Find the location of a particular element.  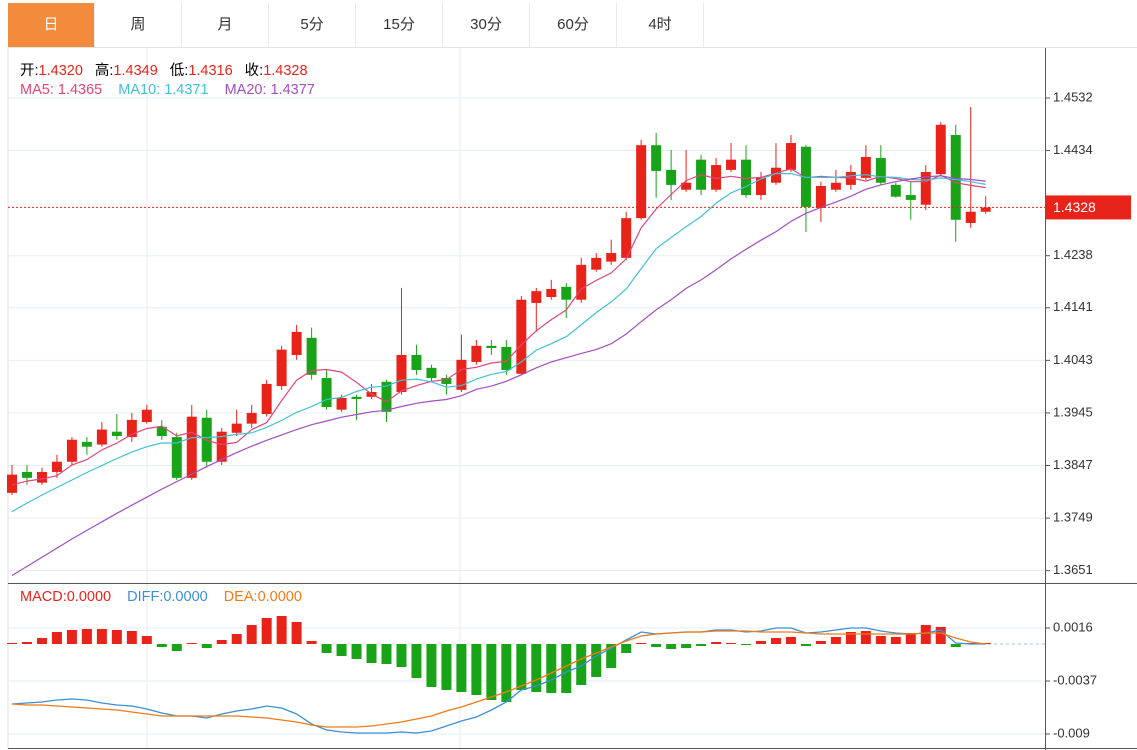

tab: 月 is located at coordinates (225, 25).